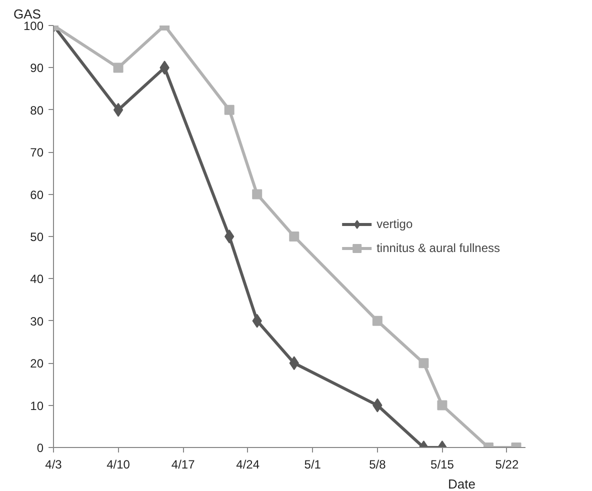 This screenshot has height=491, width=592. I want to click on x-tick-label: 4/17, so click(183, 465).